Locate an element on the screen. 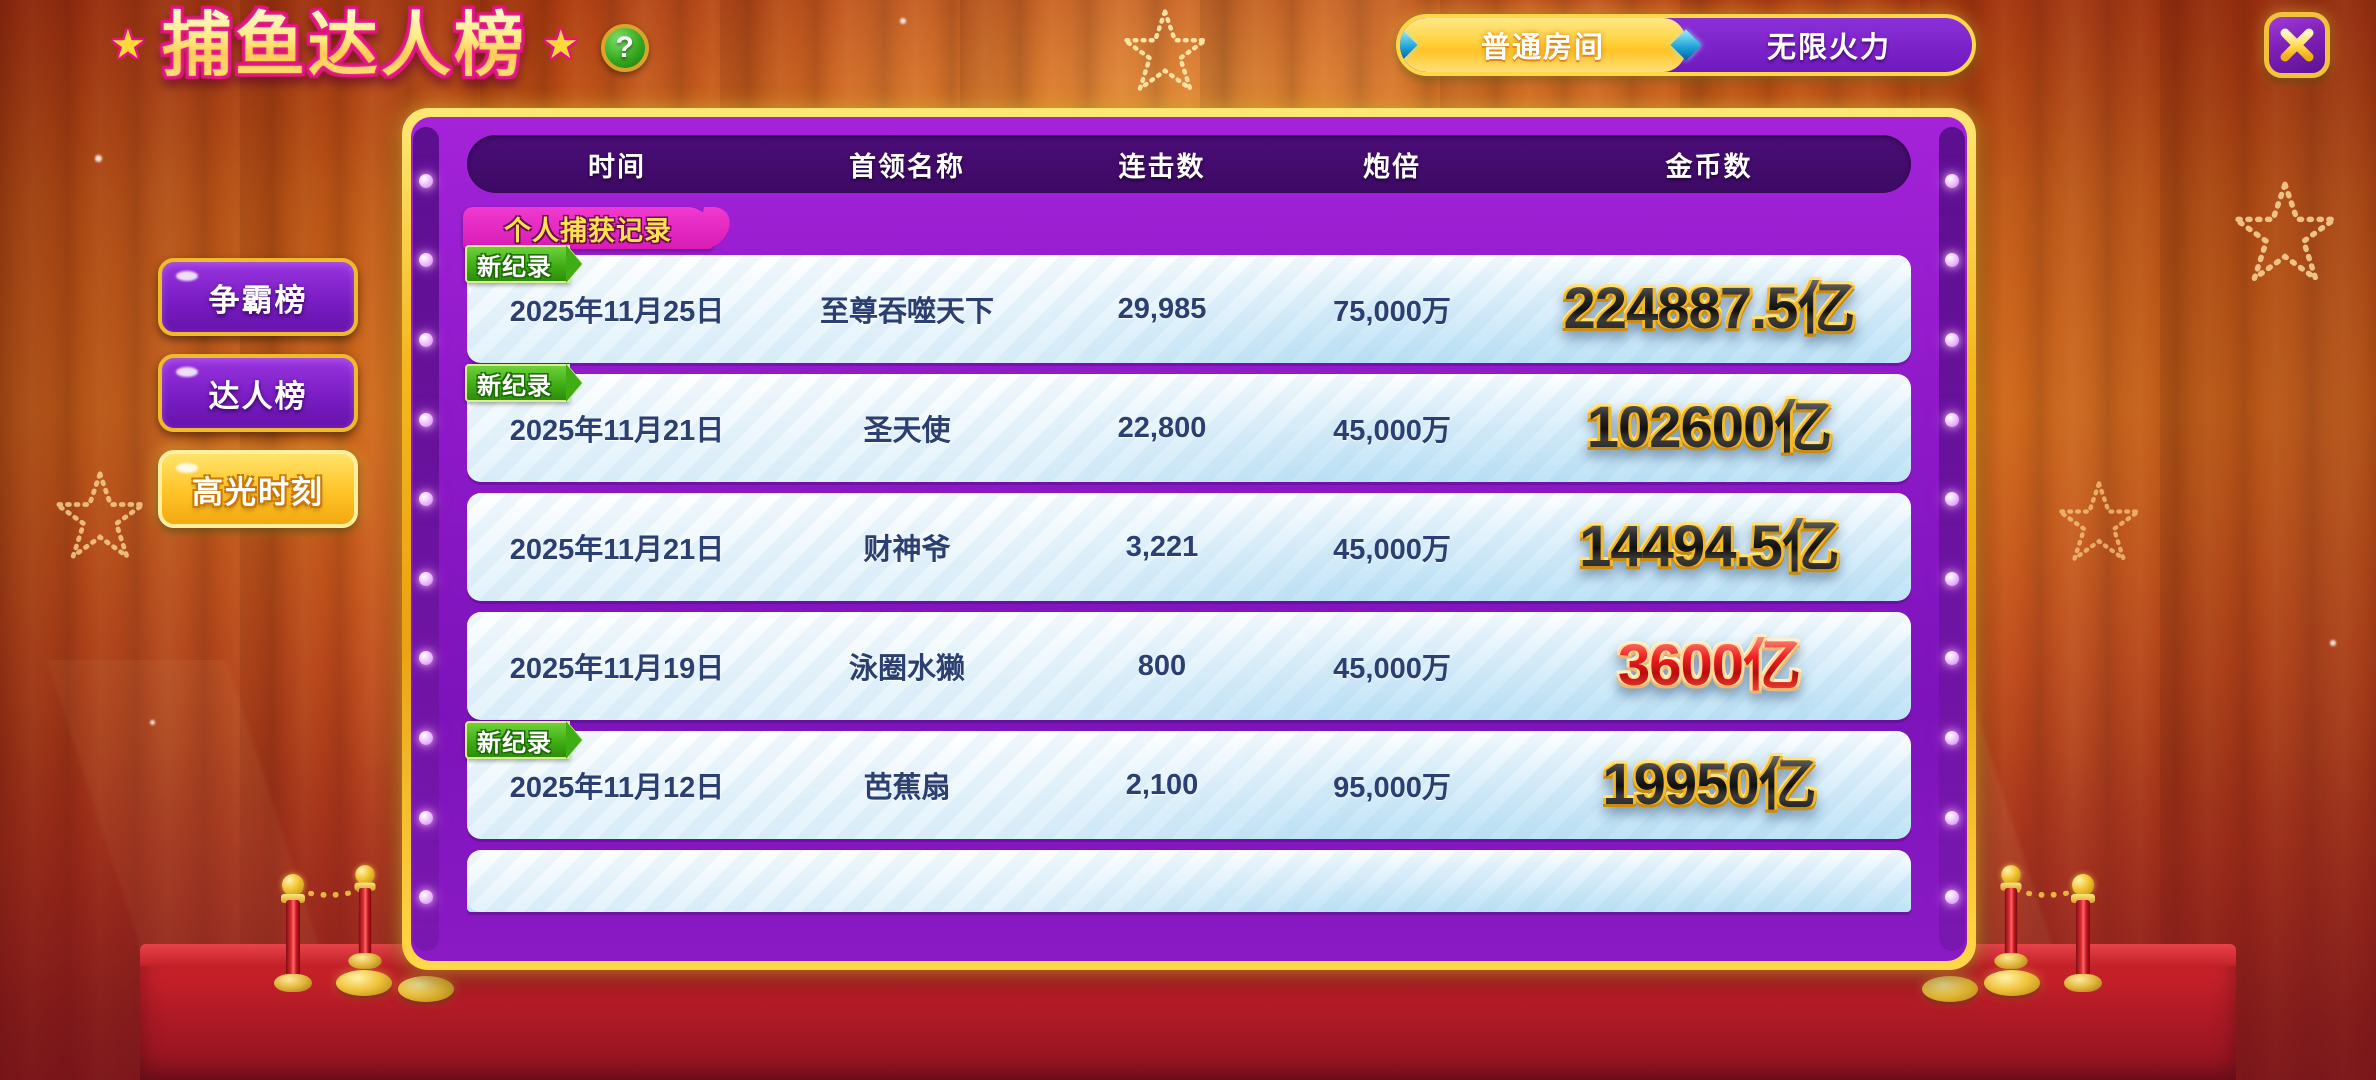 The width and height of the screenshot is (2376, 1080). cell-coins: 3600亿 is located at coordinates (1709, 666).